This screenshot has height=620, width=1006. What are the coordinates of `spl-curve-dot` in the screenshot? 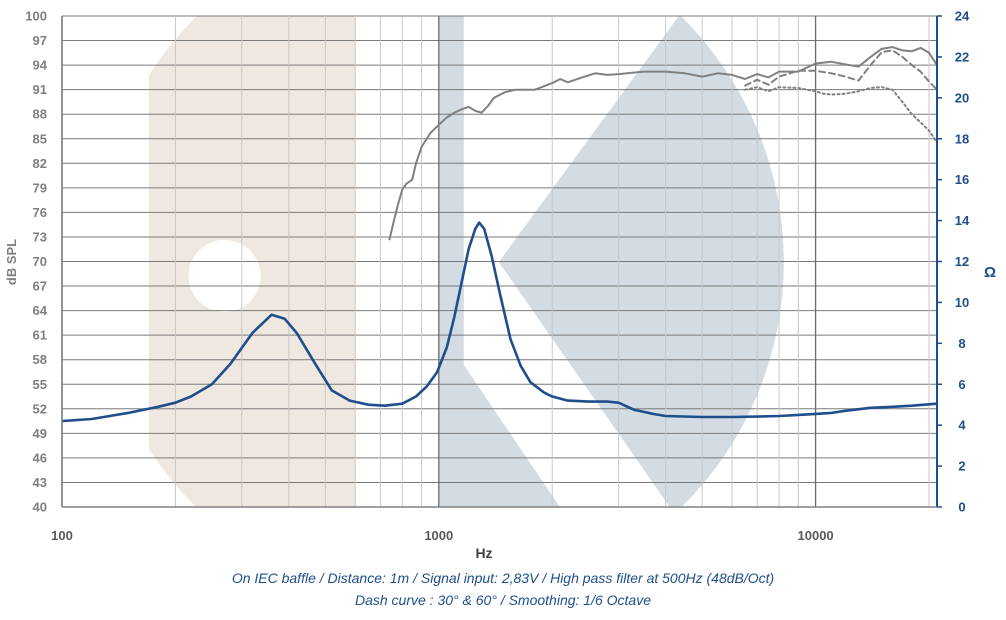 It's located at (840, 115).